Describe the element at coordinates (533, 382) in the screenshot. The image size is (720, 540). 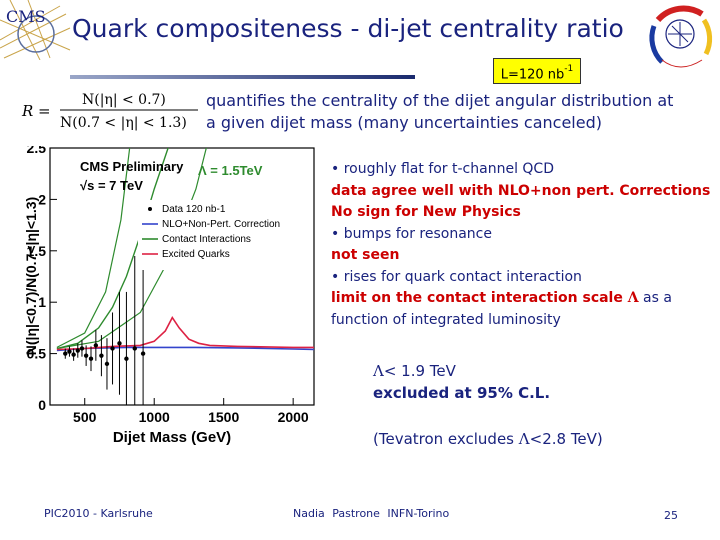
I see `limit-result: Λ< 1.9 TeV excluded at 95% C.L.` at that location.